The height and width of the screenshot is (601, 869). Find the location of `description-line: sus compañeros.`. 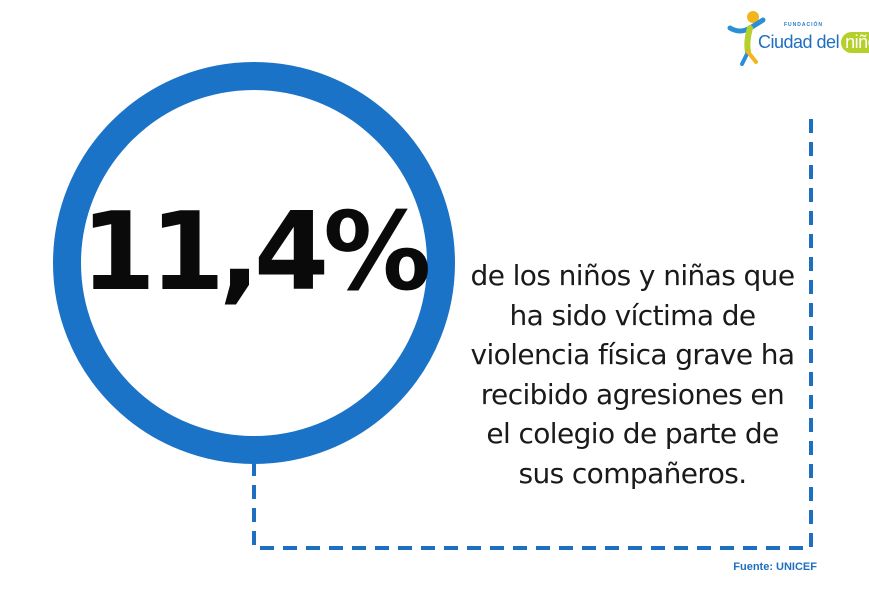

description-line: sus compañeros. is located at coordinates (632, 473).